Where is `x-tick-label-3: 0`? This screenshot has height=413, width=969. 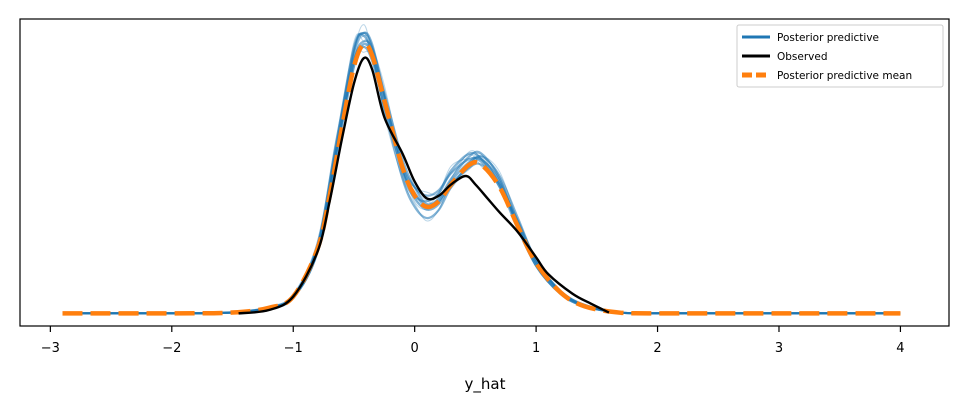
x-tick-label-3: 0 is located at coordinates (415, 348).